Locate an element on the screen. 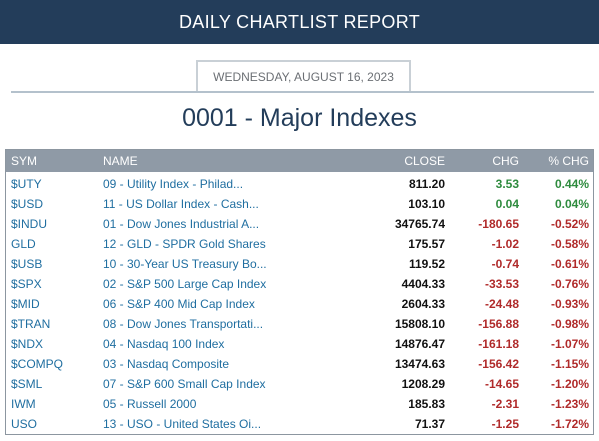 Image resolution: width=599 pixels, height=441 pixels. percent-change-value: -1.72% is located at coordinates (569, 424).